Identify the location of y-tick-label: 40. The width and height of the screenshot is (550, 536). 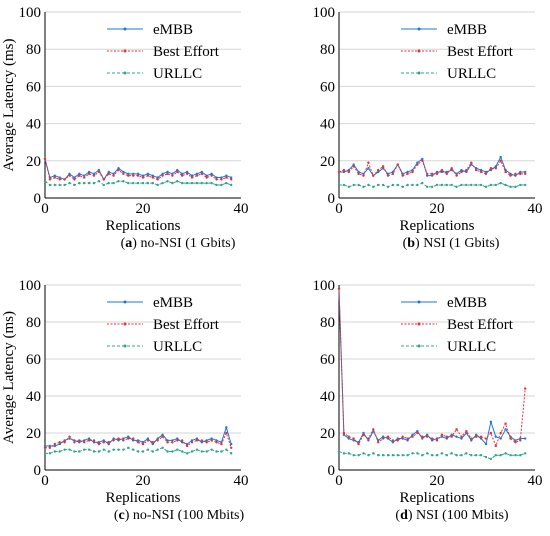
(33, 125).